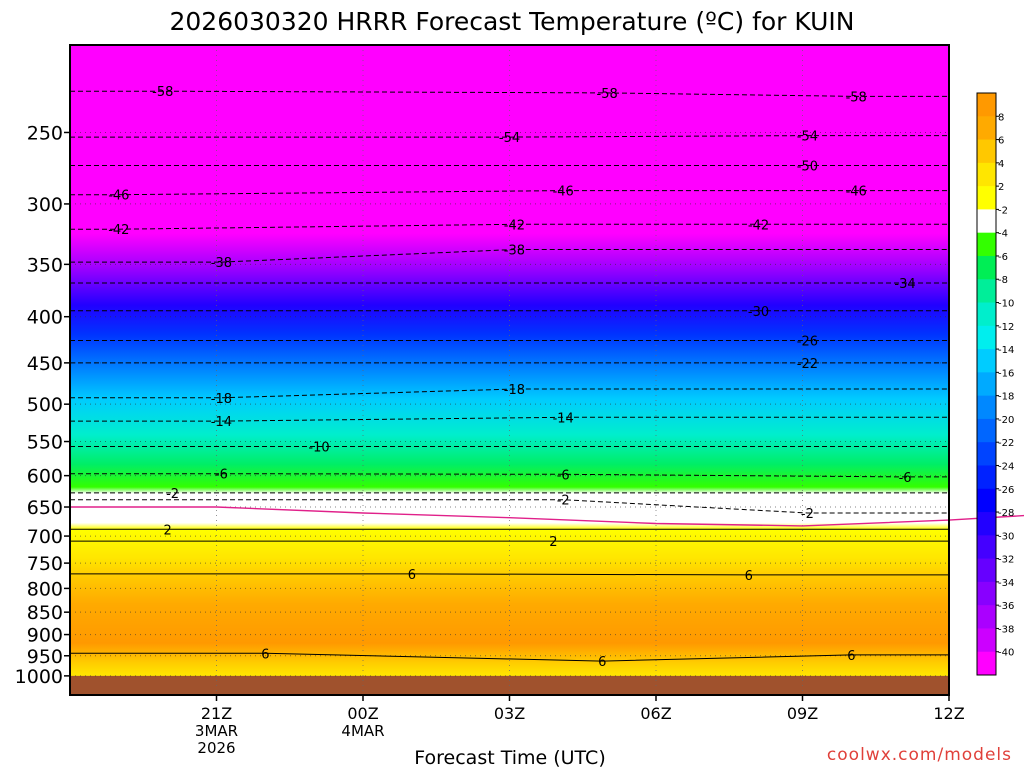  I want to click on y-tick-label: 250, so click(45, 133).